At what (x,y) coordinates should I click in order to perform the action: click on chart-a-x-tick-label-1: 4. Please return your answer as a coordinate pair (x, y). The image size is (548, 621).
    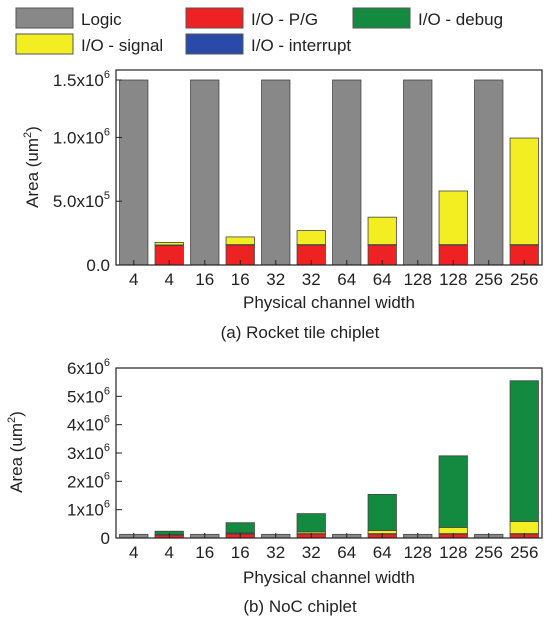
    Looking at the image, I should click on (169, 279).